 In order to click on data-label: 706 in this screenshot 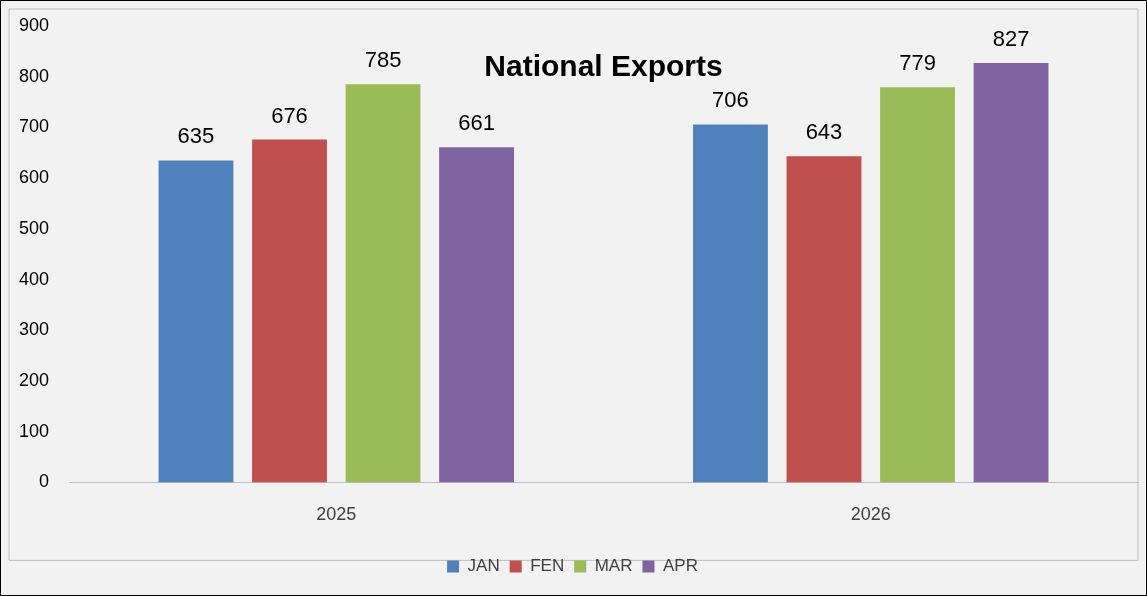, I will do `click(730, 100)`.